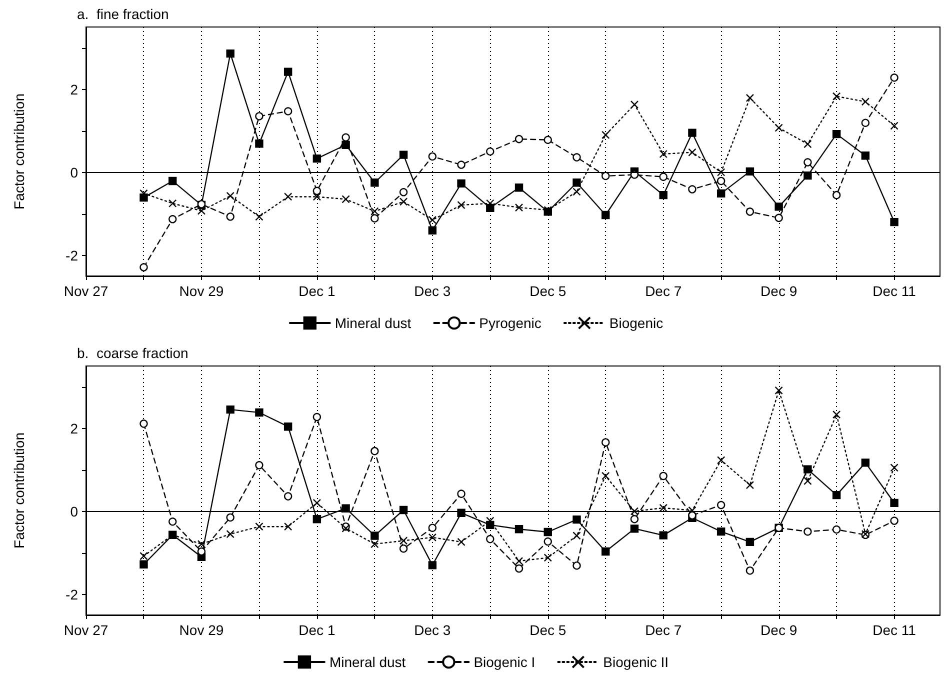 The image size is (952, 678). What do you see at coordinates (132, 353) in the screenshot?
I see `chart-title: b. coarse fraction` at bounding box center [132, 353].